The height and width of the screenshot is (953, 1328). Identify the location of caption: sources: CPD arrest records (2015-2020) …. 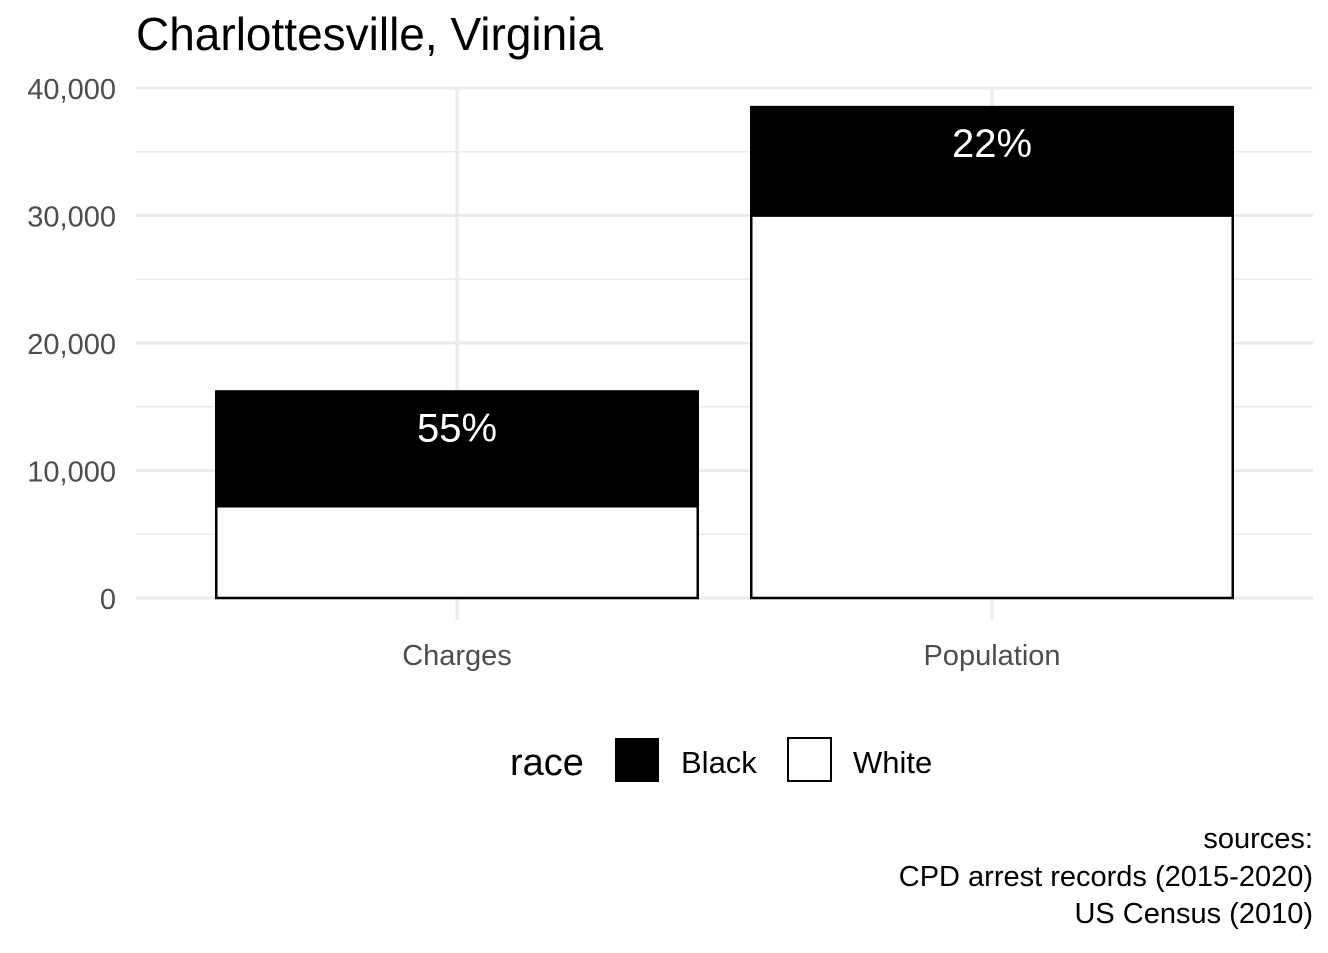
(1106, 876).